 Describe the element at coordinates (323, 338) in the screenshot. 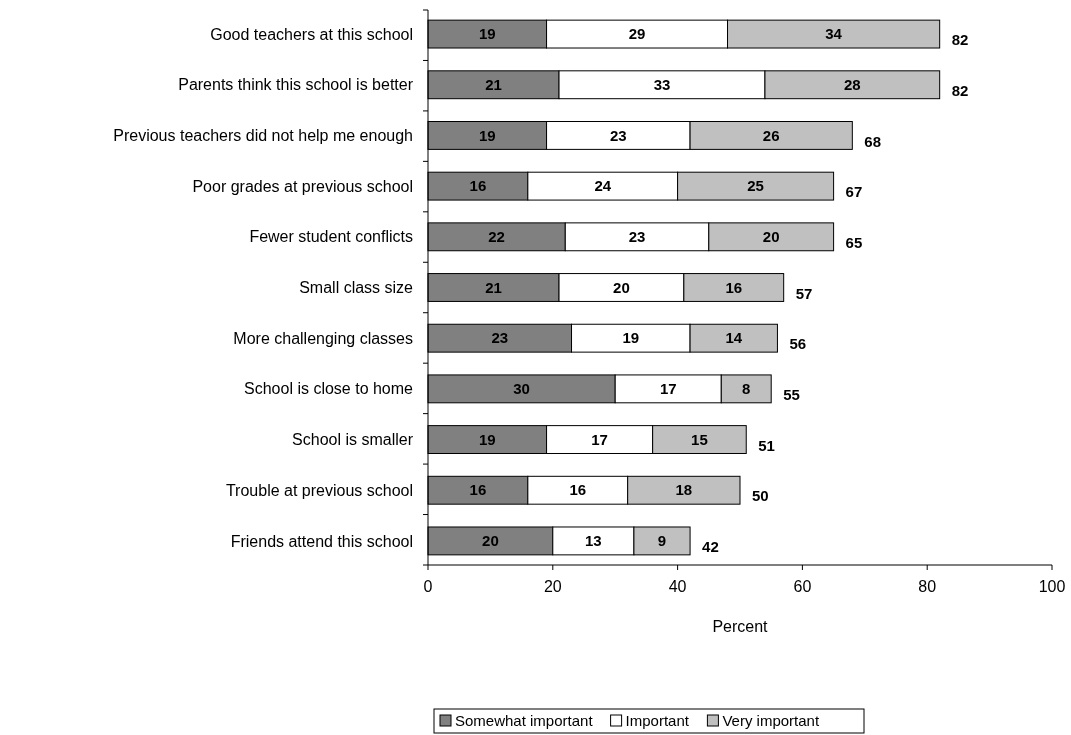

I see `y-tick-label: More challenging classes` at that location.